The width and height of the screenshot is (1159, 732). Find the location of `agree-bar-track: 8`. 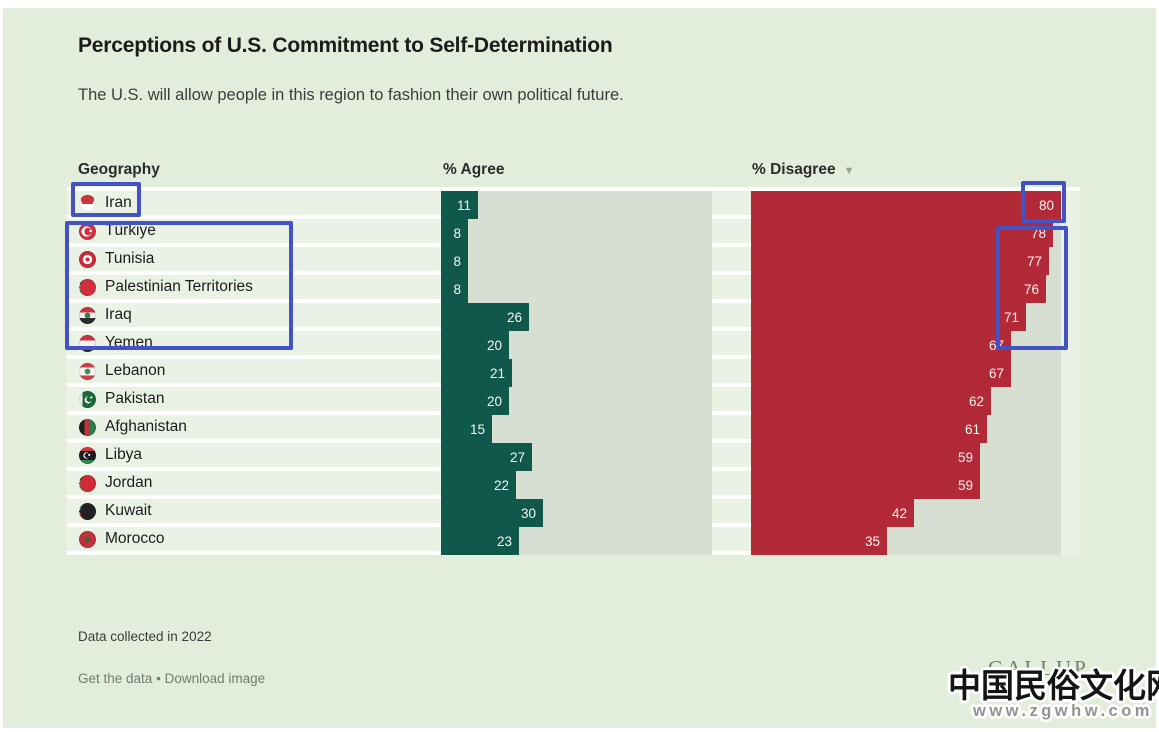

agree-bar-track: 8 is located at coordinates (576, 261).